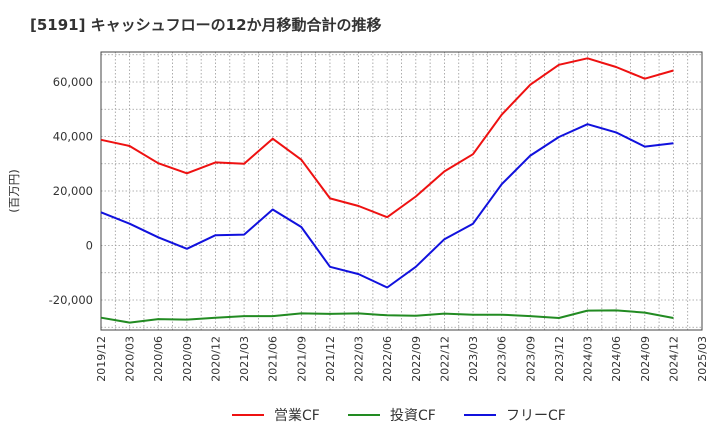 This screenshot has height=440, width=720. Describe the element at coordinates (130, 359) in the screenshot. I see `x-tick-label: 2020/03` at that location.